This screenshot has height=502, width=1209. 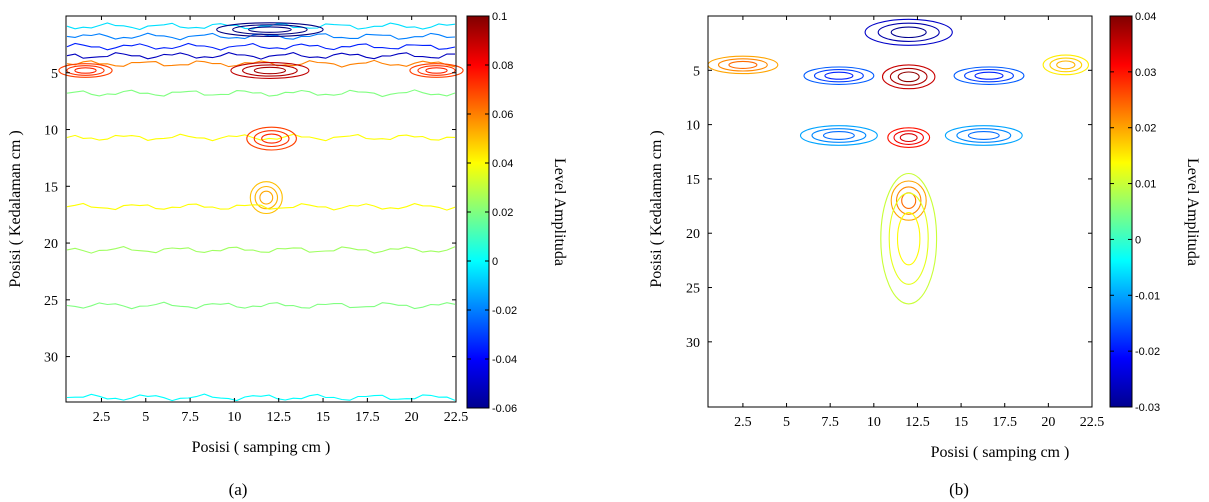 What do you see at coordinates (238, 489) in the screenshot?
I see `panel-a-label: (a)` at bounding box center [238, 489].